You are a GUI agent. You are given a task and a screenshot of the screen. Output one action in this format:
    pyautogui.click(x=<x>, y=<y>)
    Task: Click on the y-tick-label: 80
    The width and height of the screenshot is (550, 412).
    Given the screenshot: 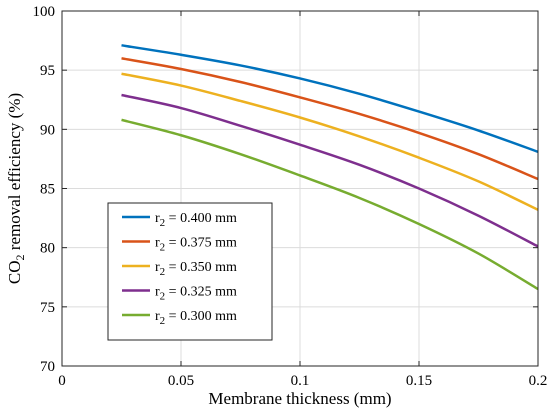 What is the action you would take?
    pyautogui.click(x=47, y=249)
    